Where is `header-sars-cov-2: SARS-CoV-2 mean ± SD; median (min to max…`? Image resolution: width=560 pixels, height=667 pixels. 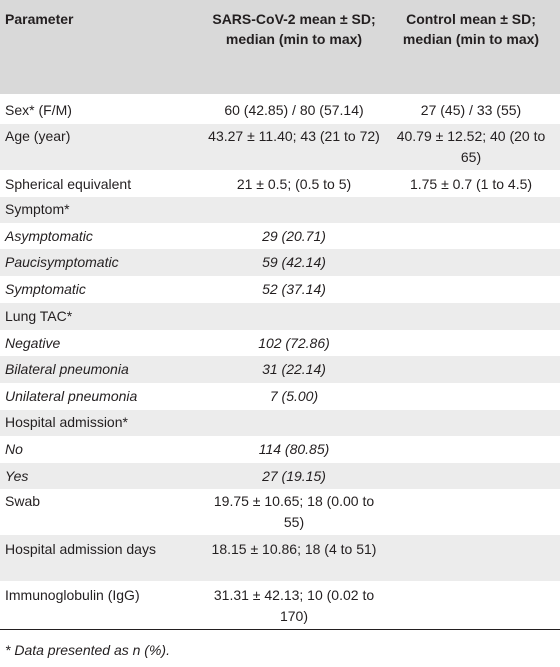 header-sars-cov-2: SARS-CoV-2 mean ± SD; median (min to max… is located at coordinates (294, 29).